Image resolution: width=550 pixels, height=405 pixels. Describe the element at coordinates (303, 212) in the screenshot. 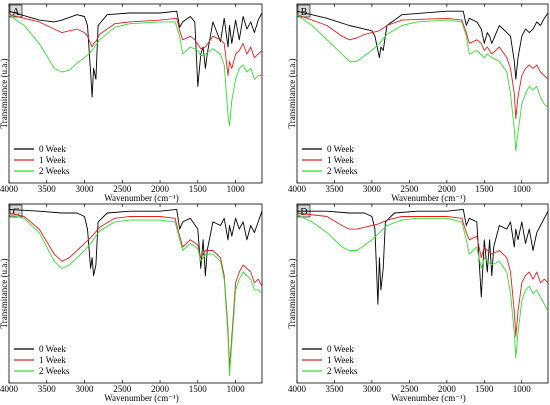

I see `panel-letter: D` at that location.